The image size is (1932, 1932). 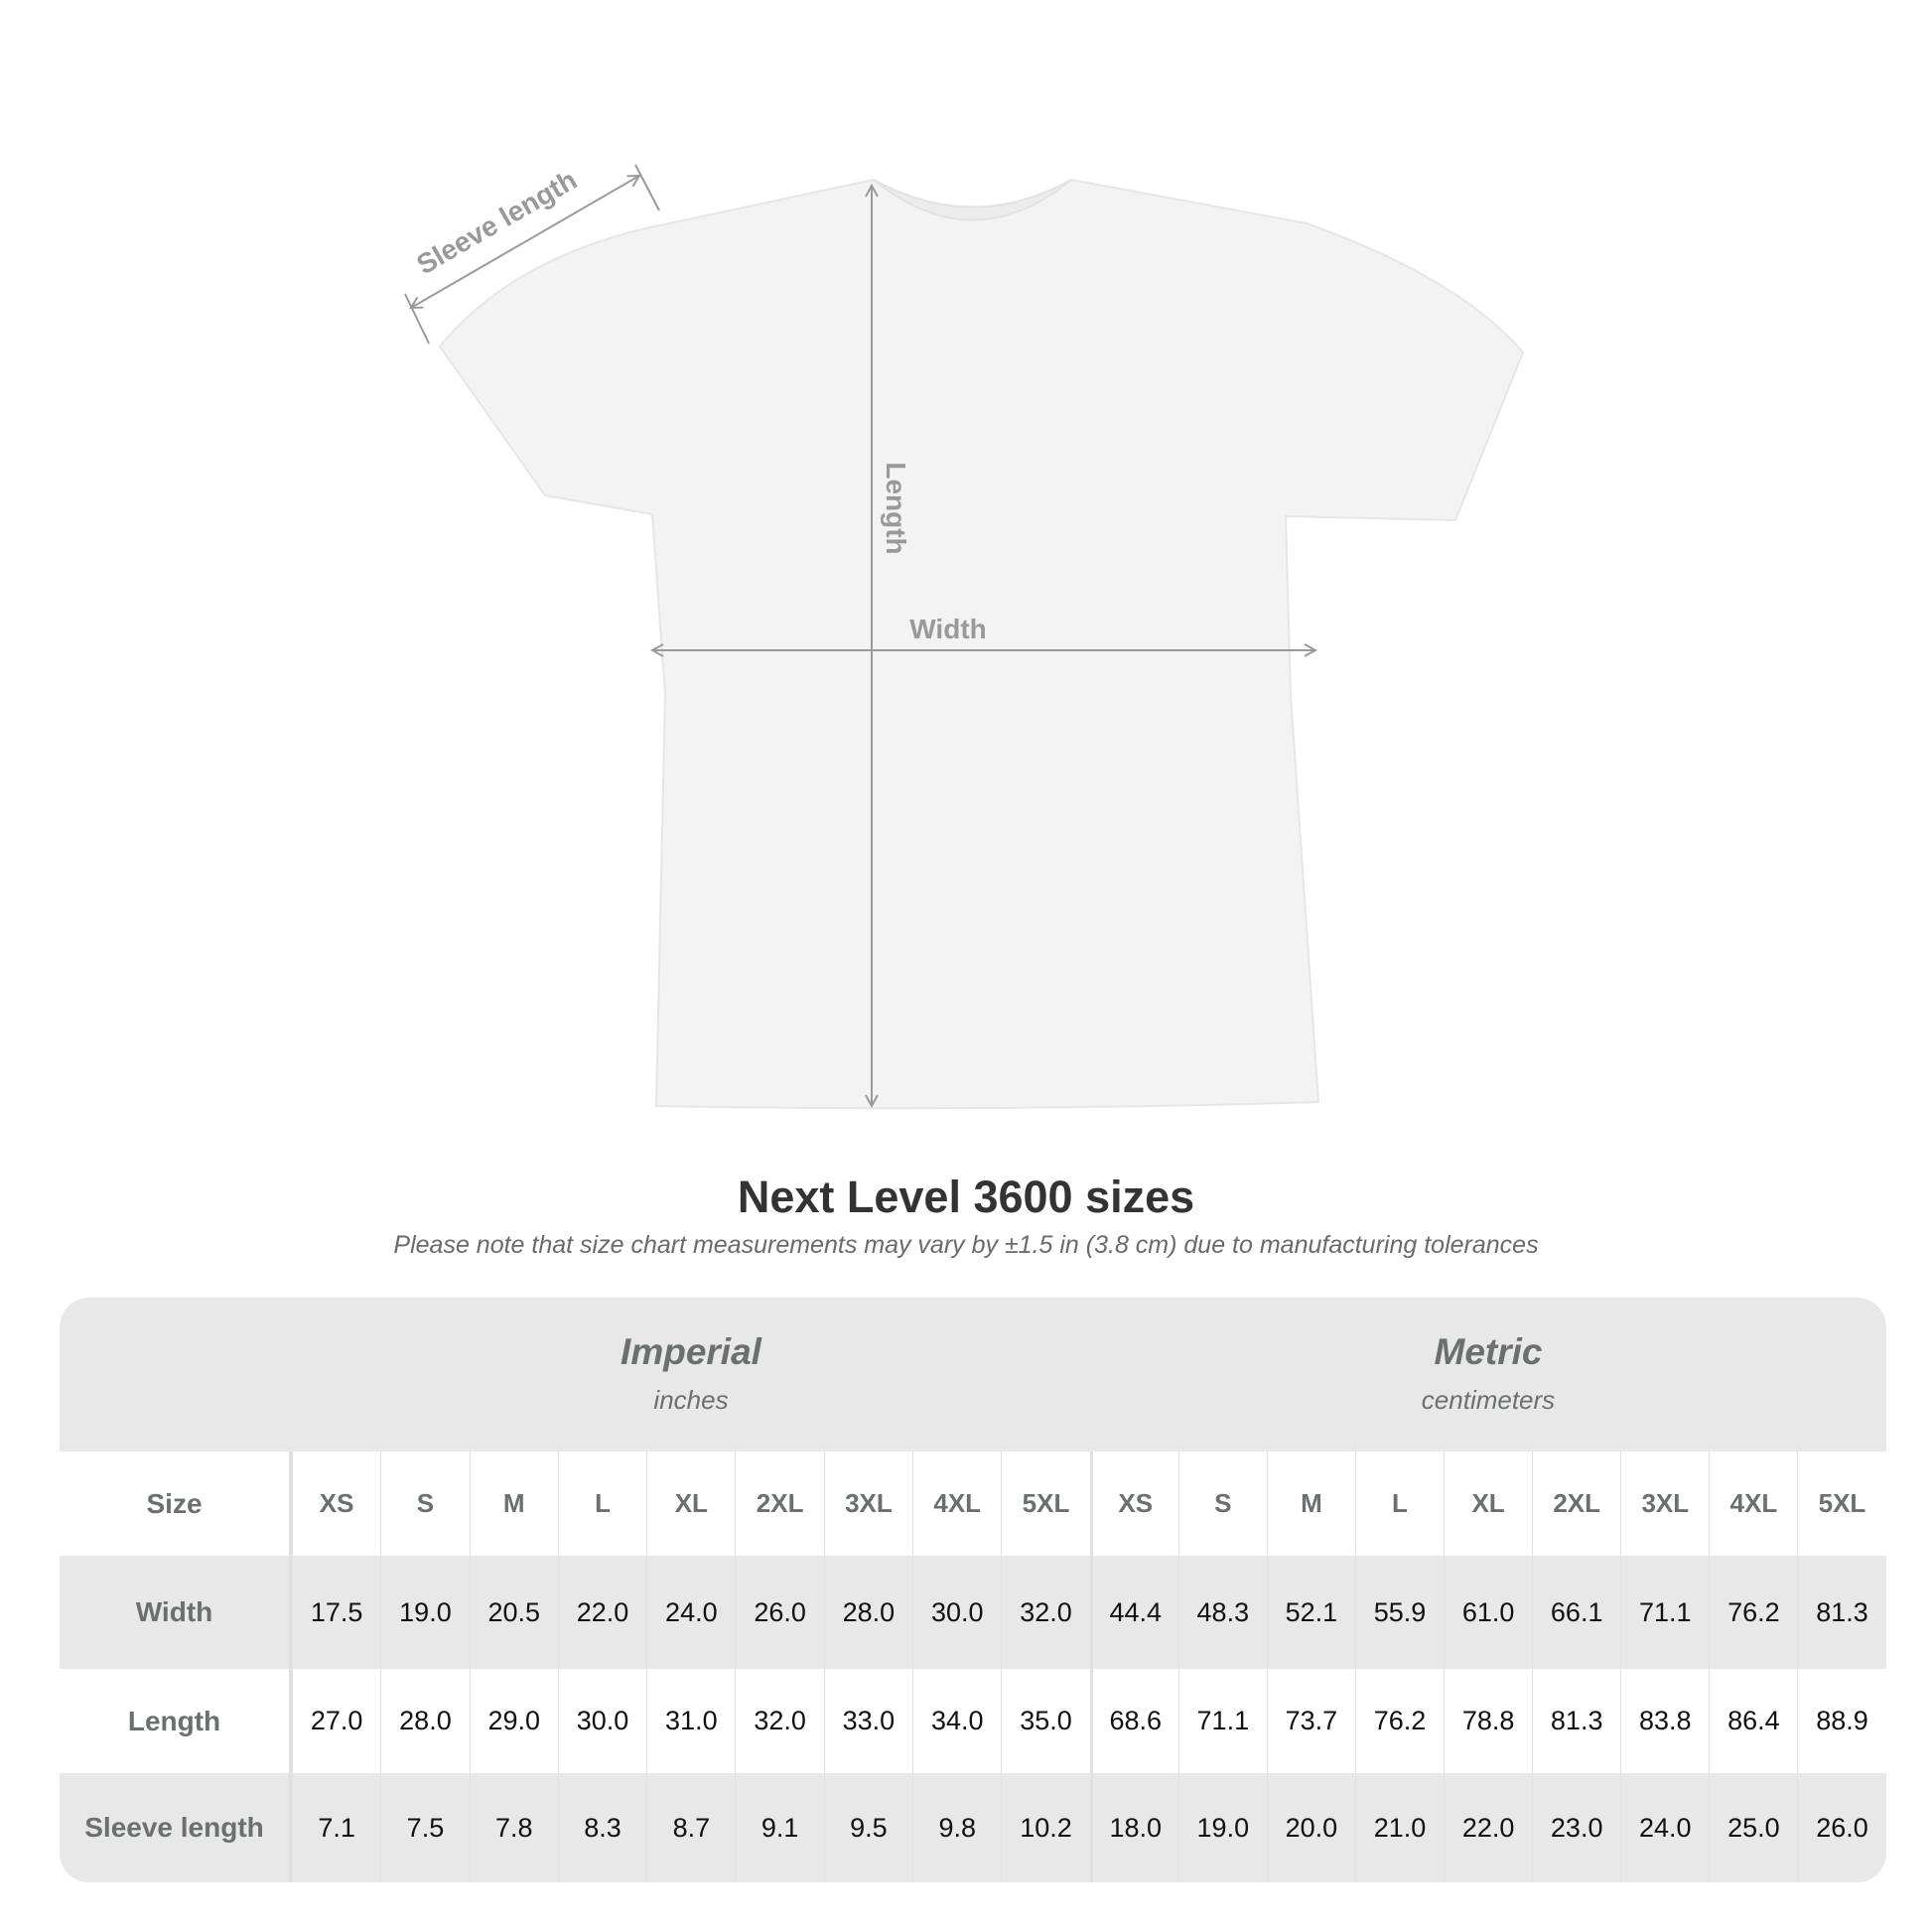 I want to click on metric-value-cell: 25.0, so click(x=1753, y=1828).